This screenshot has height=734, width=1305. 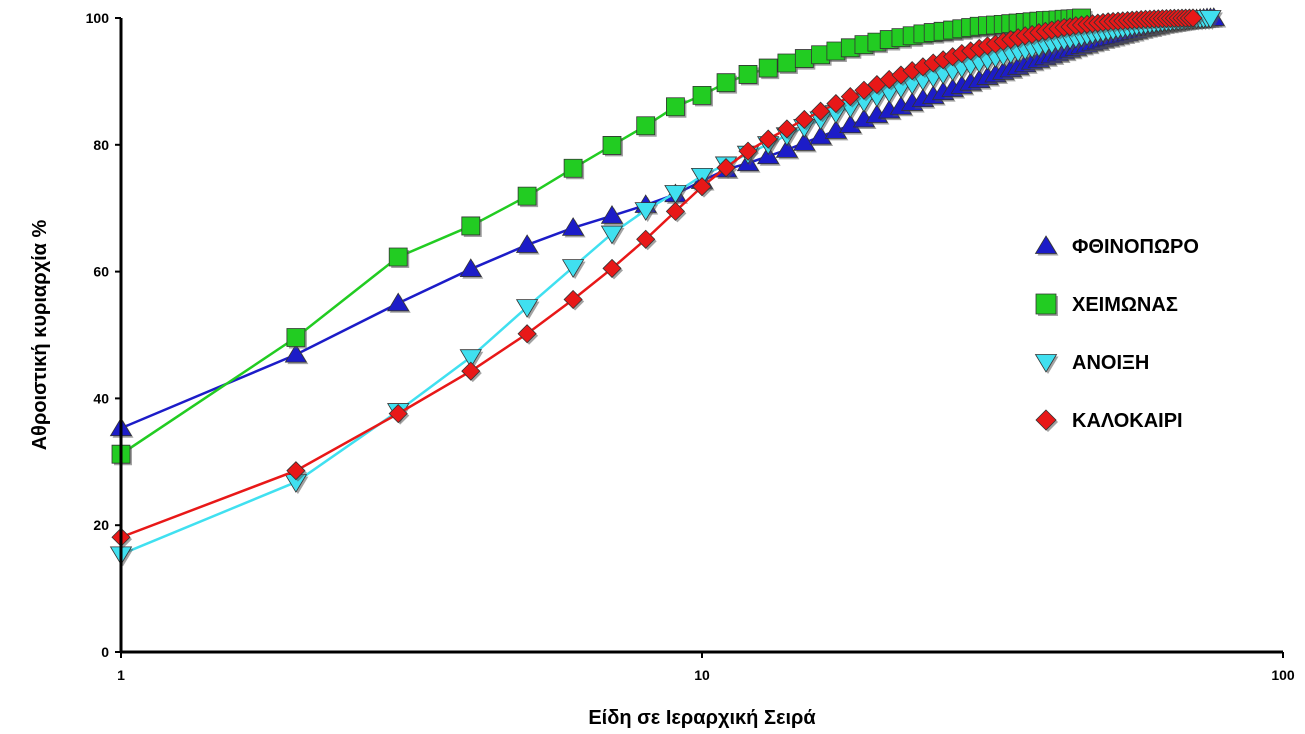 What do you see at coordinates (121, 675) in the screenshot?
I see `x-tick-label: 1` at bounding box center [121, 675].